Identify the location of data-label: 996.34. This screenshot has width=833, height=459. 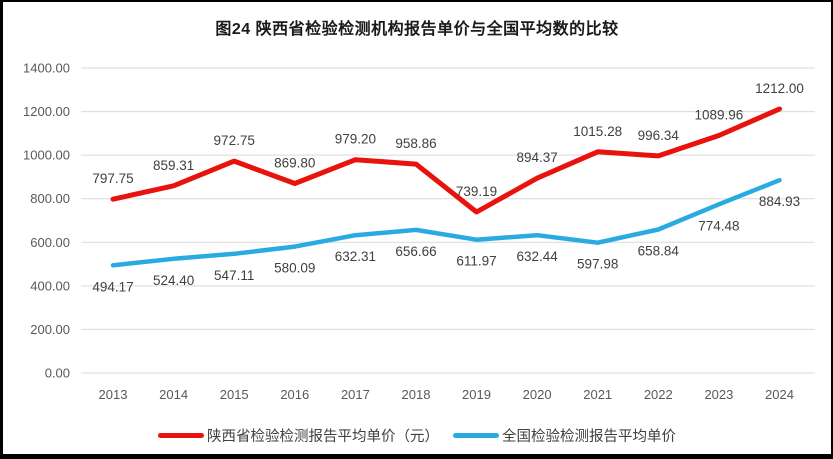
(659, 135).